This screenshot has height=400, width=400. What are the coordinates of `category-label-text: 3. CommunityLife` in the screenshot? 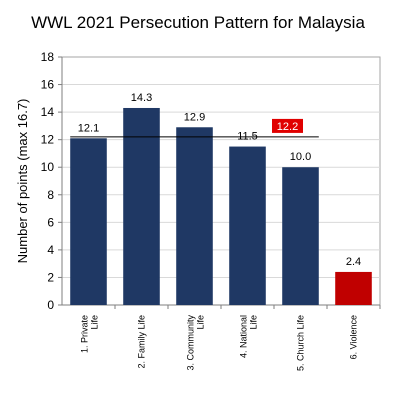 It's located at (196, 343).